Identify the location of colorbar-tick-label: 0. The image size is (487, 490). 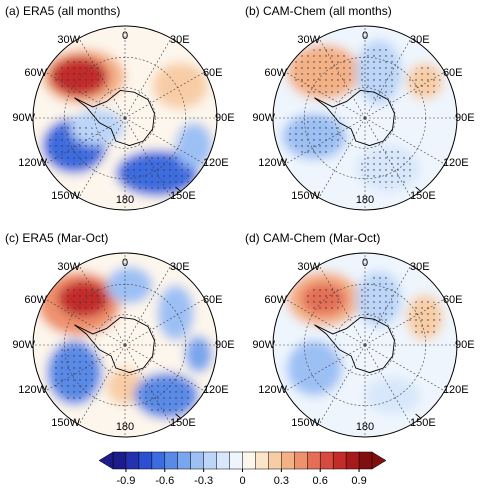
(242, 481).